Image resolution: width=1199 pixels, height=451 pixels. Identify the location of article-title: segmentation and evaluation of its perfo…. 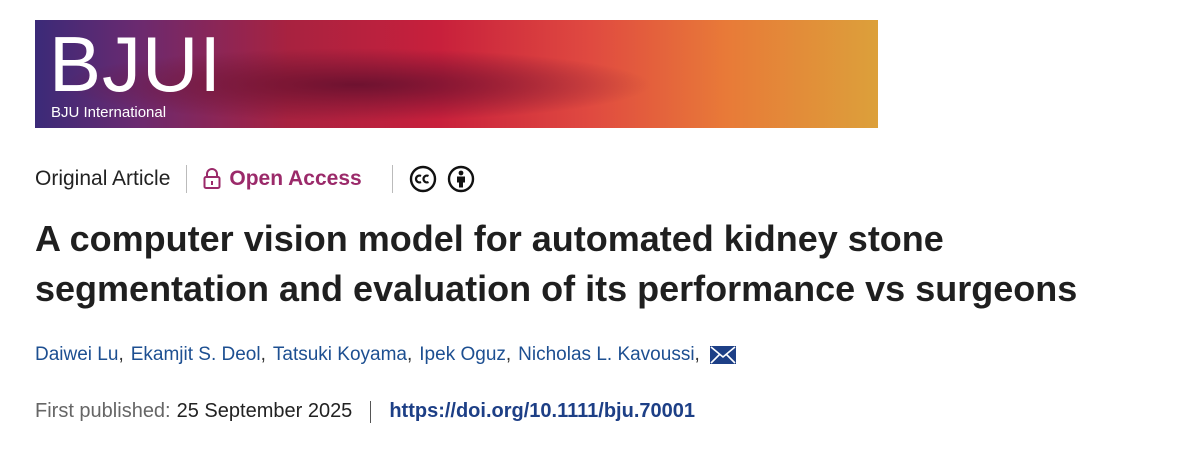
(556, 288).